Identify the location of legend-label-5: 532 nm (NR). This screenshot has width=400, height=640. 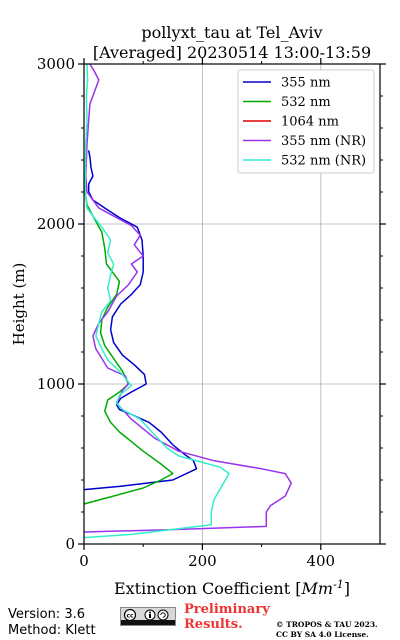
(323, 161).